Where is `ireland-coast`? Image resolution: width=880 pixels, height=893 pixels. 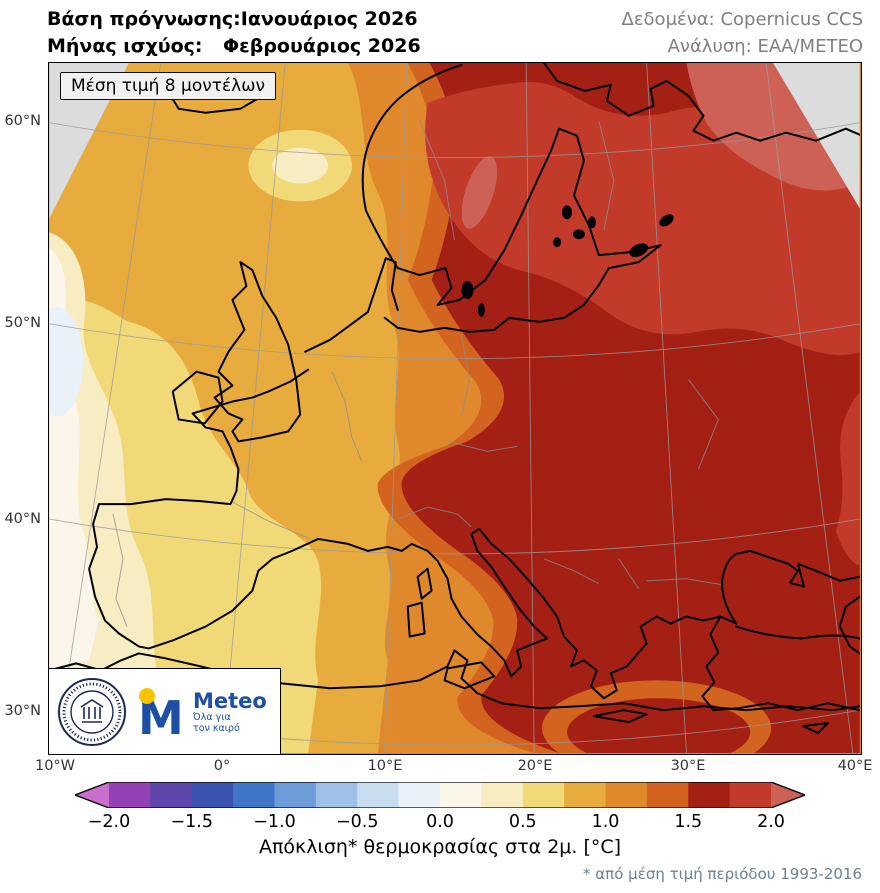
ireland-coast is located at coordinates (197, 397).